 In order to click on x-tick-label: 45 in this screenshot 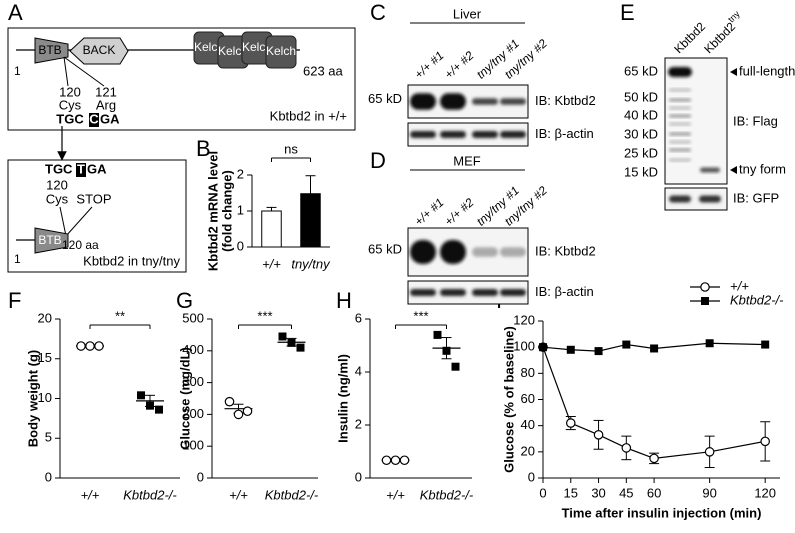, I will do `click(626, 492)`.